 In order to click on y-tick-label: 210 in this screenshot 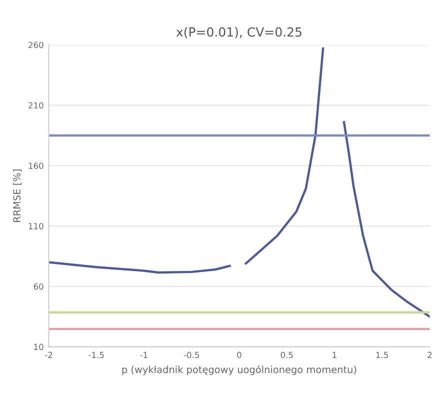, I will do `click(36, 105)`.